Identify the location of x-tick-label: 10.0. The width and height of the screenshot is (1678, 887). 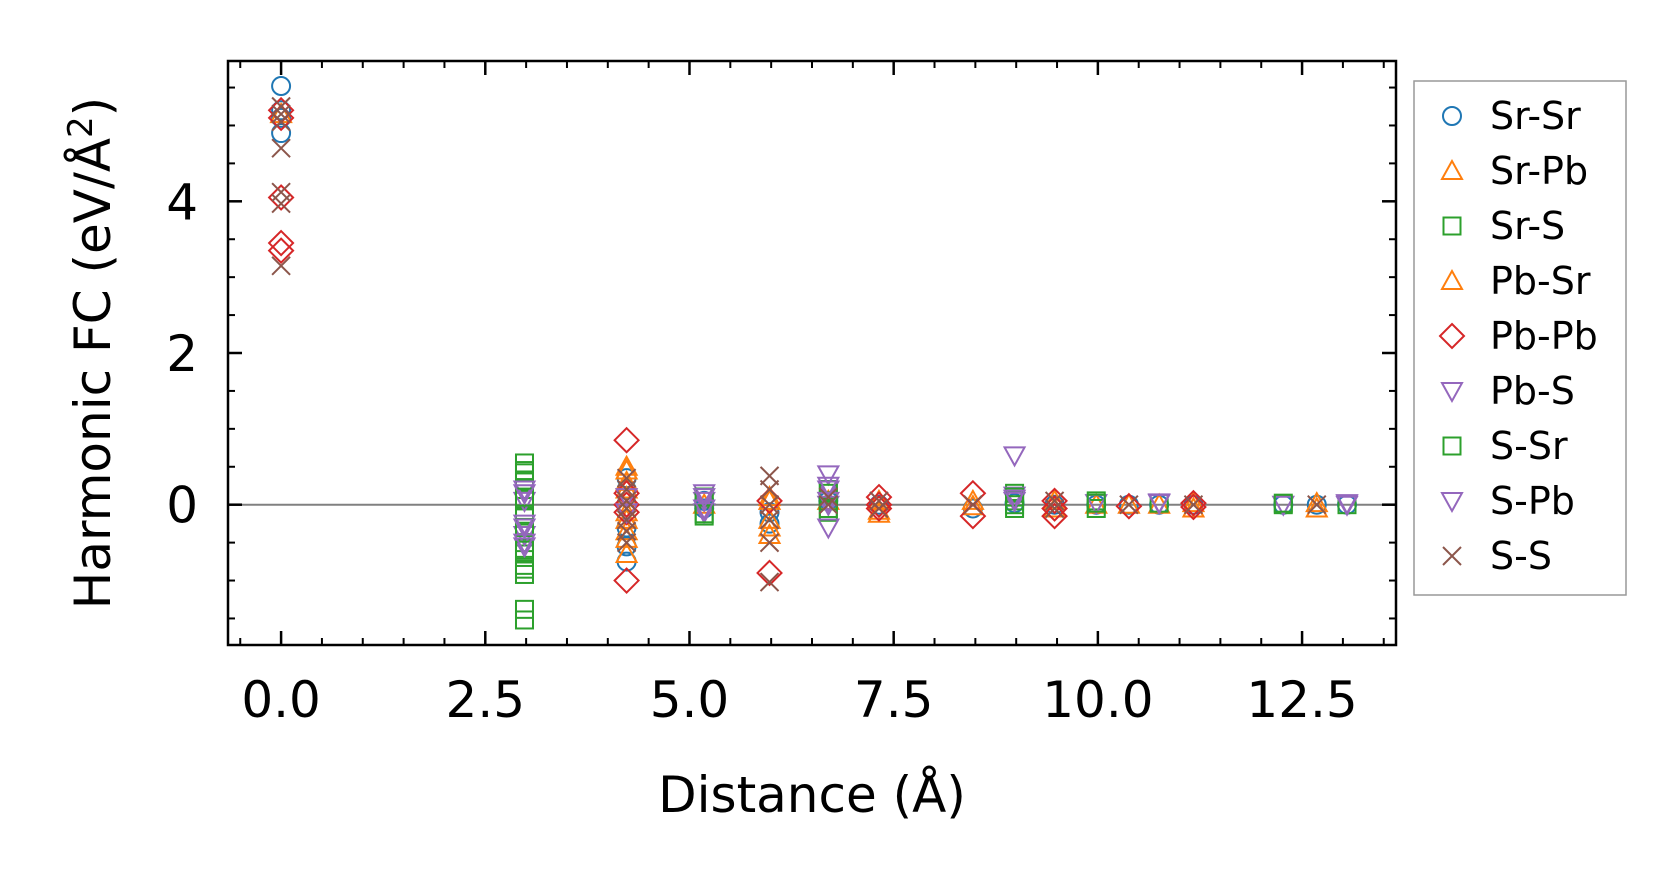
(1097, 700).